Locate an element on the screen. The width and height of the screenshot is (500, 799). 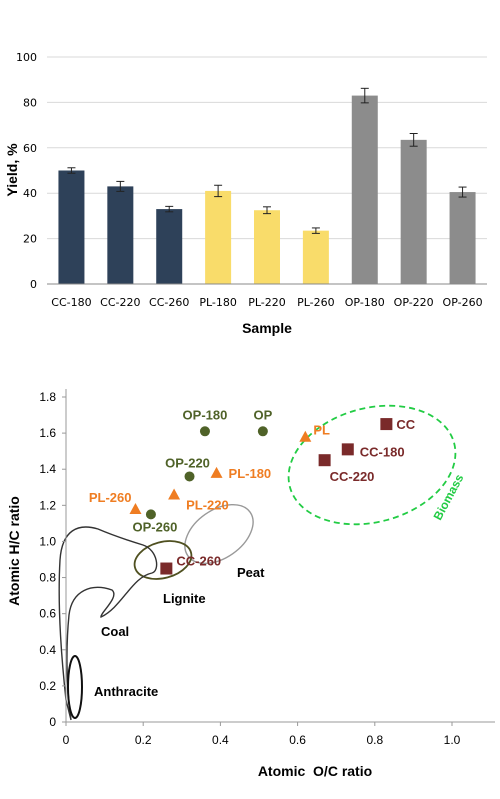
x-tick-label: OP-260 is located at coordinates (463, 302).